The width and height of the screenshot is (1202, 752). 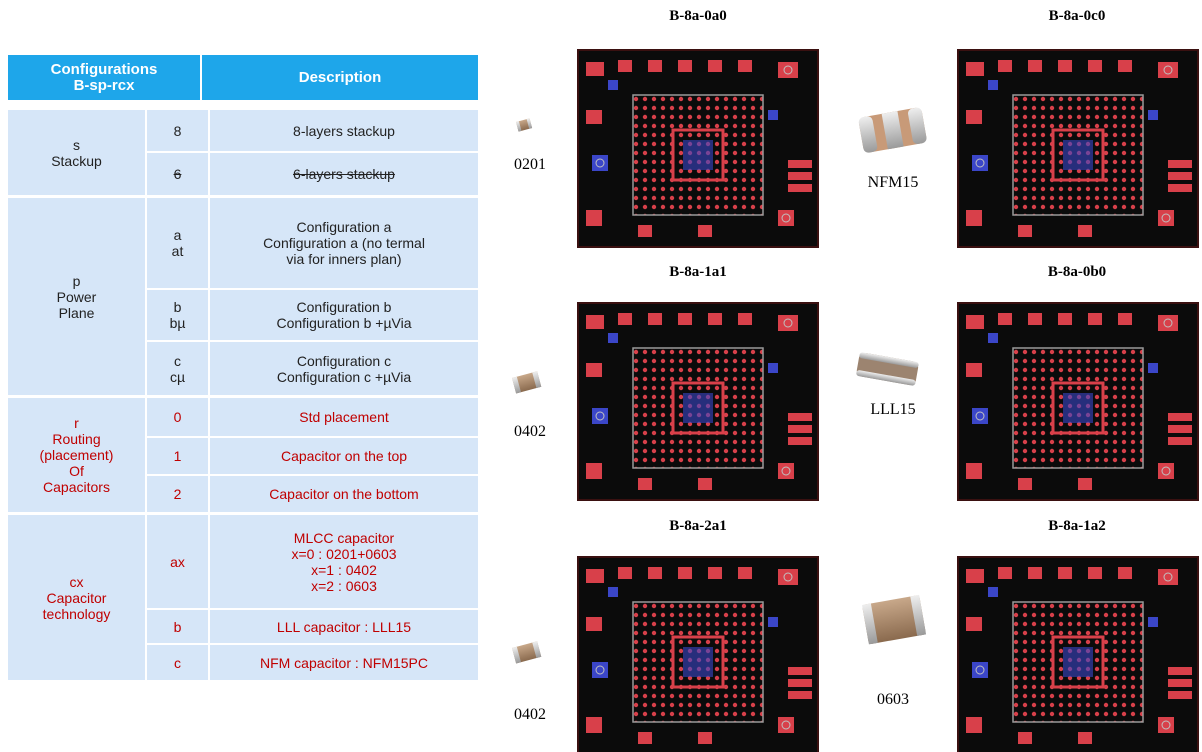 I want to click on header-cell: Description, so click(x=340, y=77).